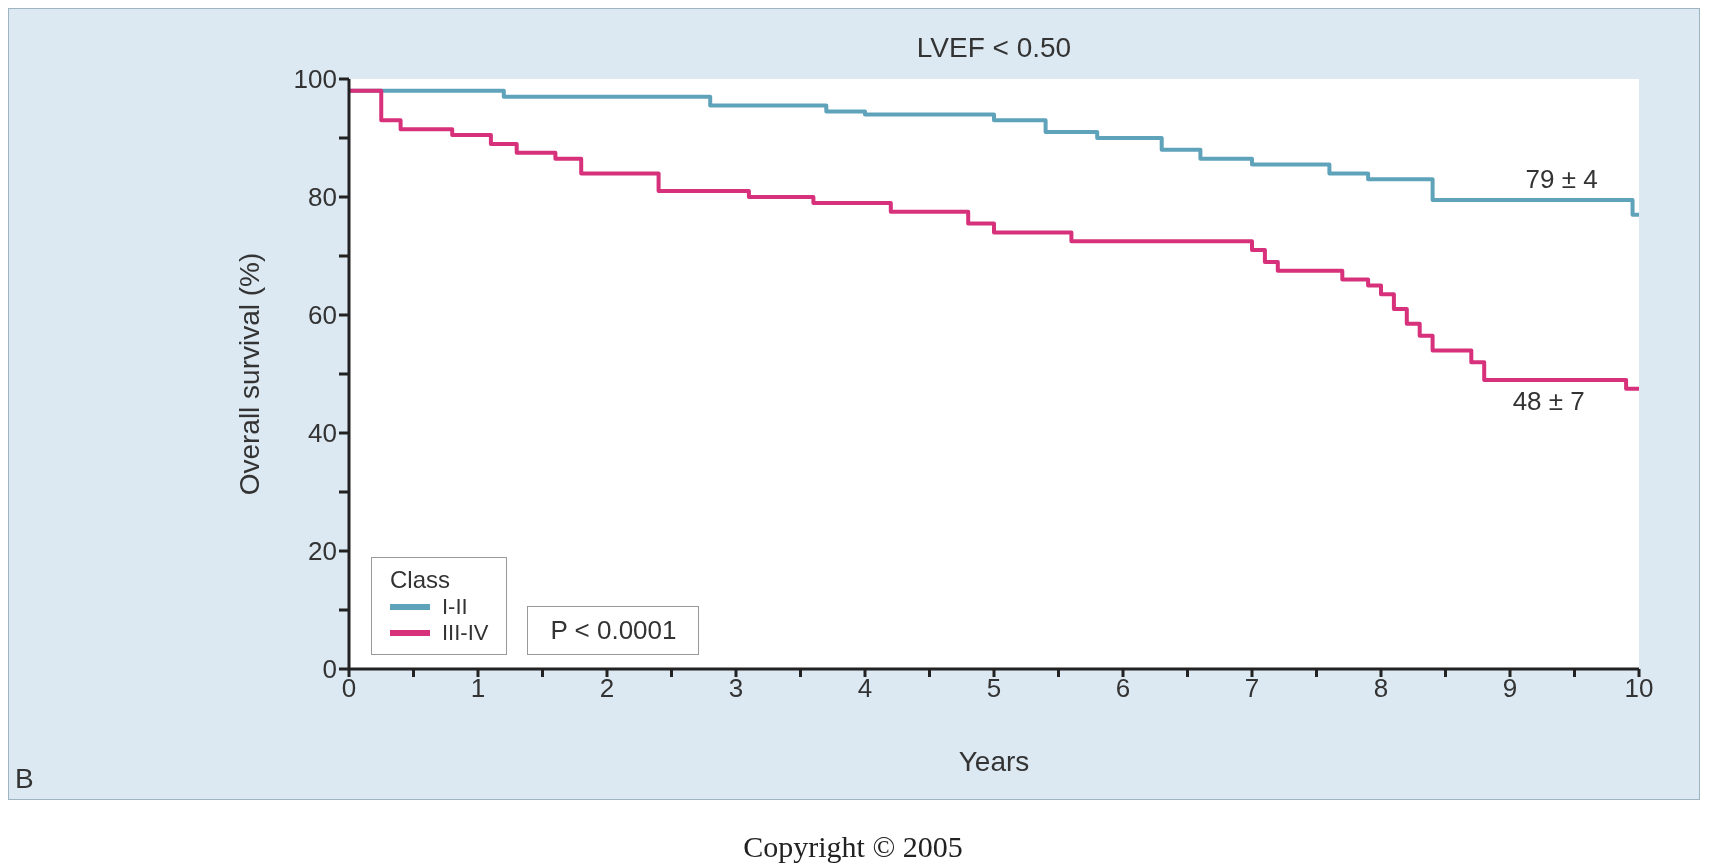  I want to click on legend-title: Class, so click(420, 580).